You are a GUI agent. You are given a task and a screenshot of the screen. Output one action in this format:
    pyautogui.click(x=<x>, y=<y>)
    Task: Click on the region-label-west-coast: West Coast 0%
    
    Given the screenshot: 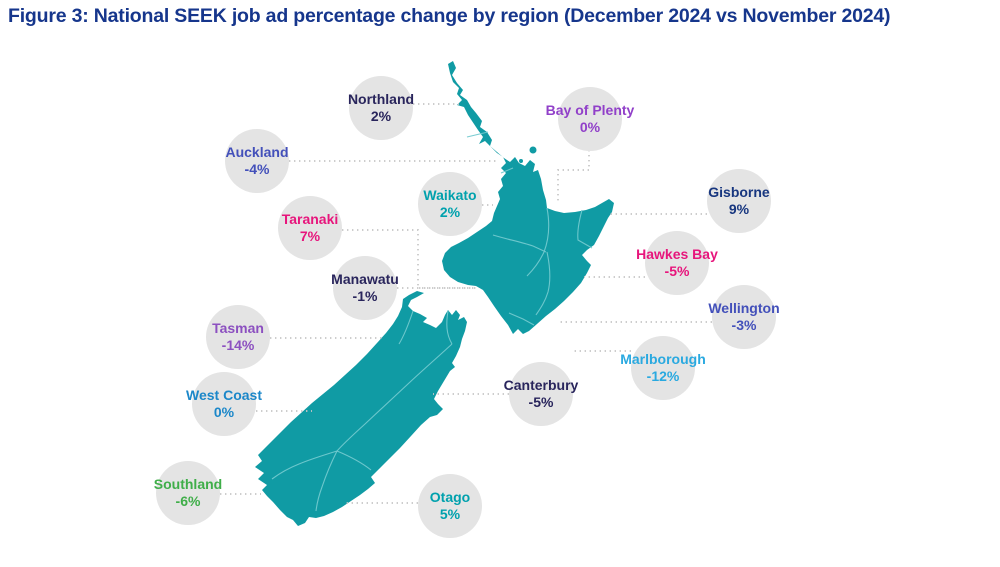 What is the action you would take?
    pyautogui.click(x=224, y=404)
    